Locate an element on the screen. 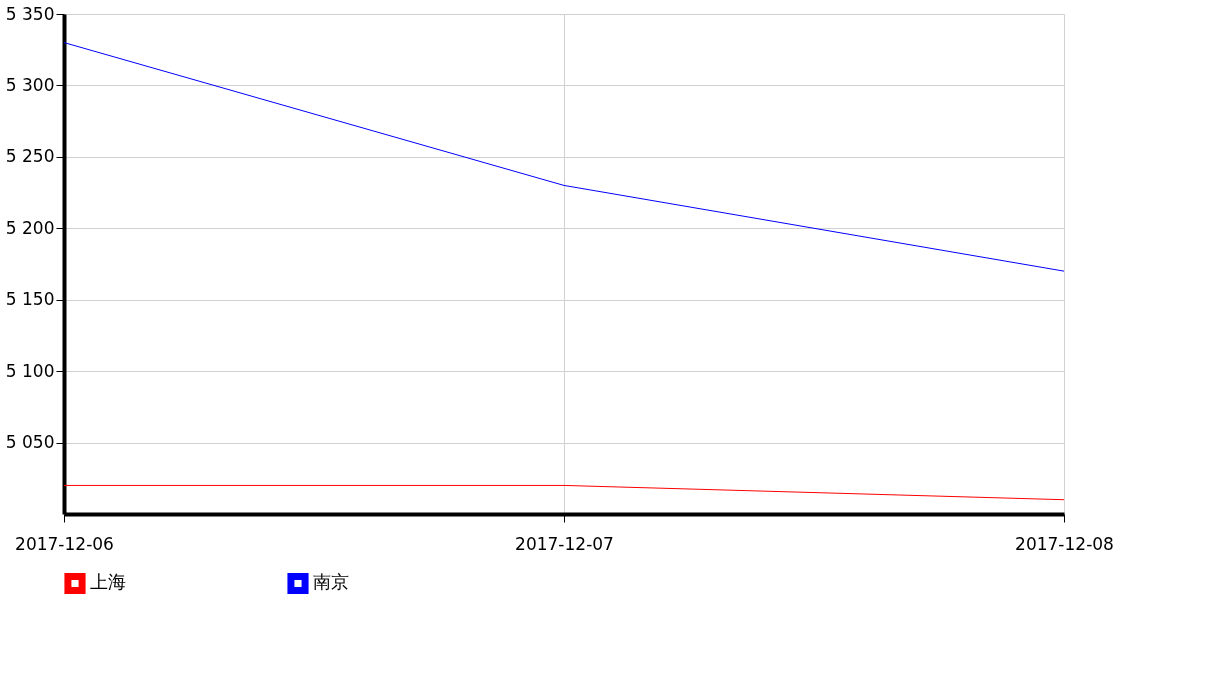 This screenshot has height=694, width=1214. y-tick-label: 5 100 is located at coordinates (30, 370).